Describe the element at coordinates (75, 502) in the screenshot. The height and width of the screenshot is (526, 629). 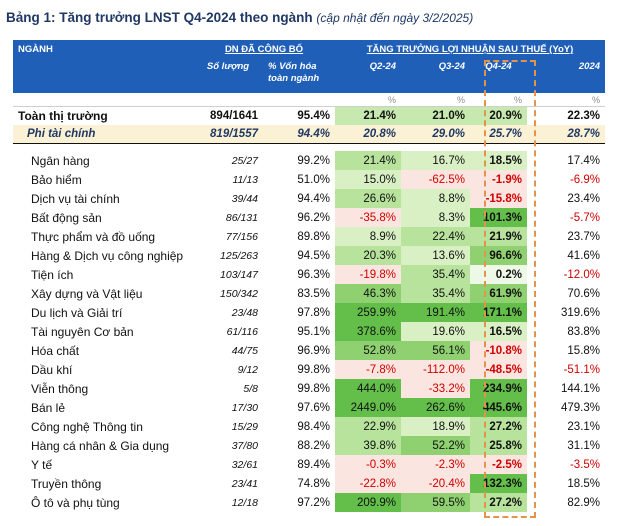
I see `sector-name: Ô tô và phụ tùng` at that location.